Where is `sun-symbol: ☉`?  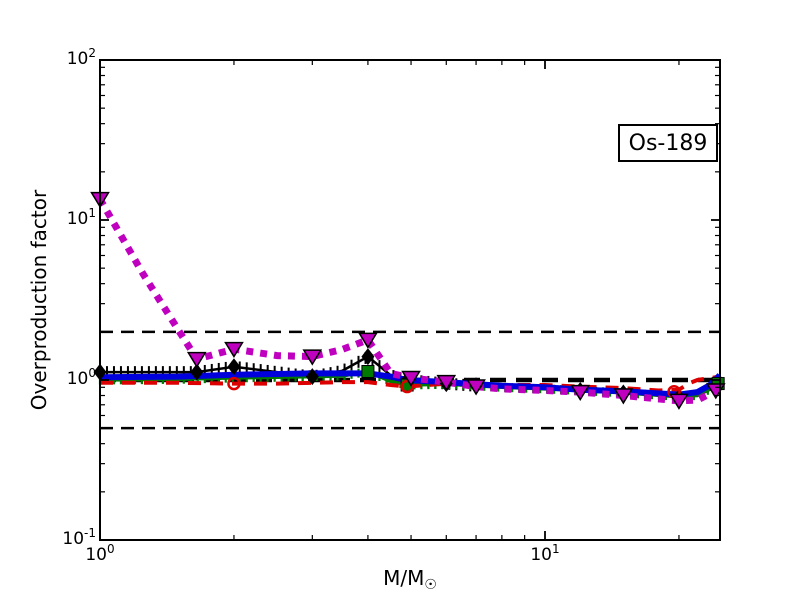
sun-symbol: ☉ is located at coordinates (430, 585).